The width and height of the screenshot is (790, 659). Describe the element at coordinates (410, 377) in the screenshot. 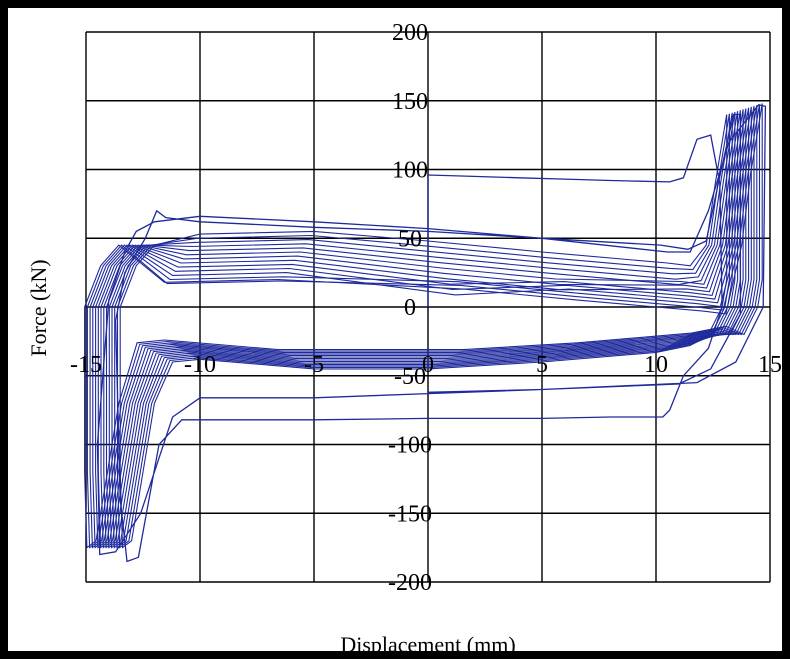

I see `y-tick-label: -50` at that location.